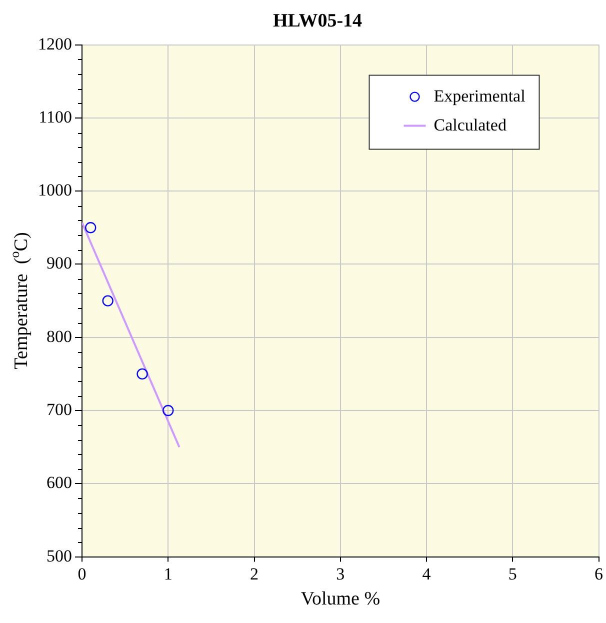 The image size is (606, 623). Describe the element at coordinates (470, 124) in the screenshot. I see `legend-label: Calculated` at that location.